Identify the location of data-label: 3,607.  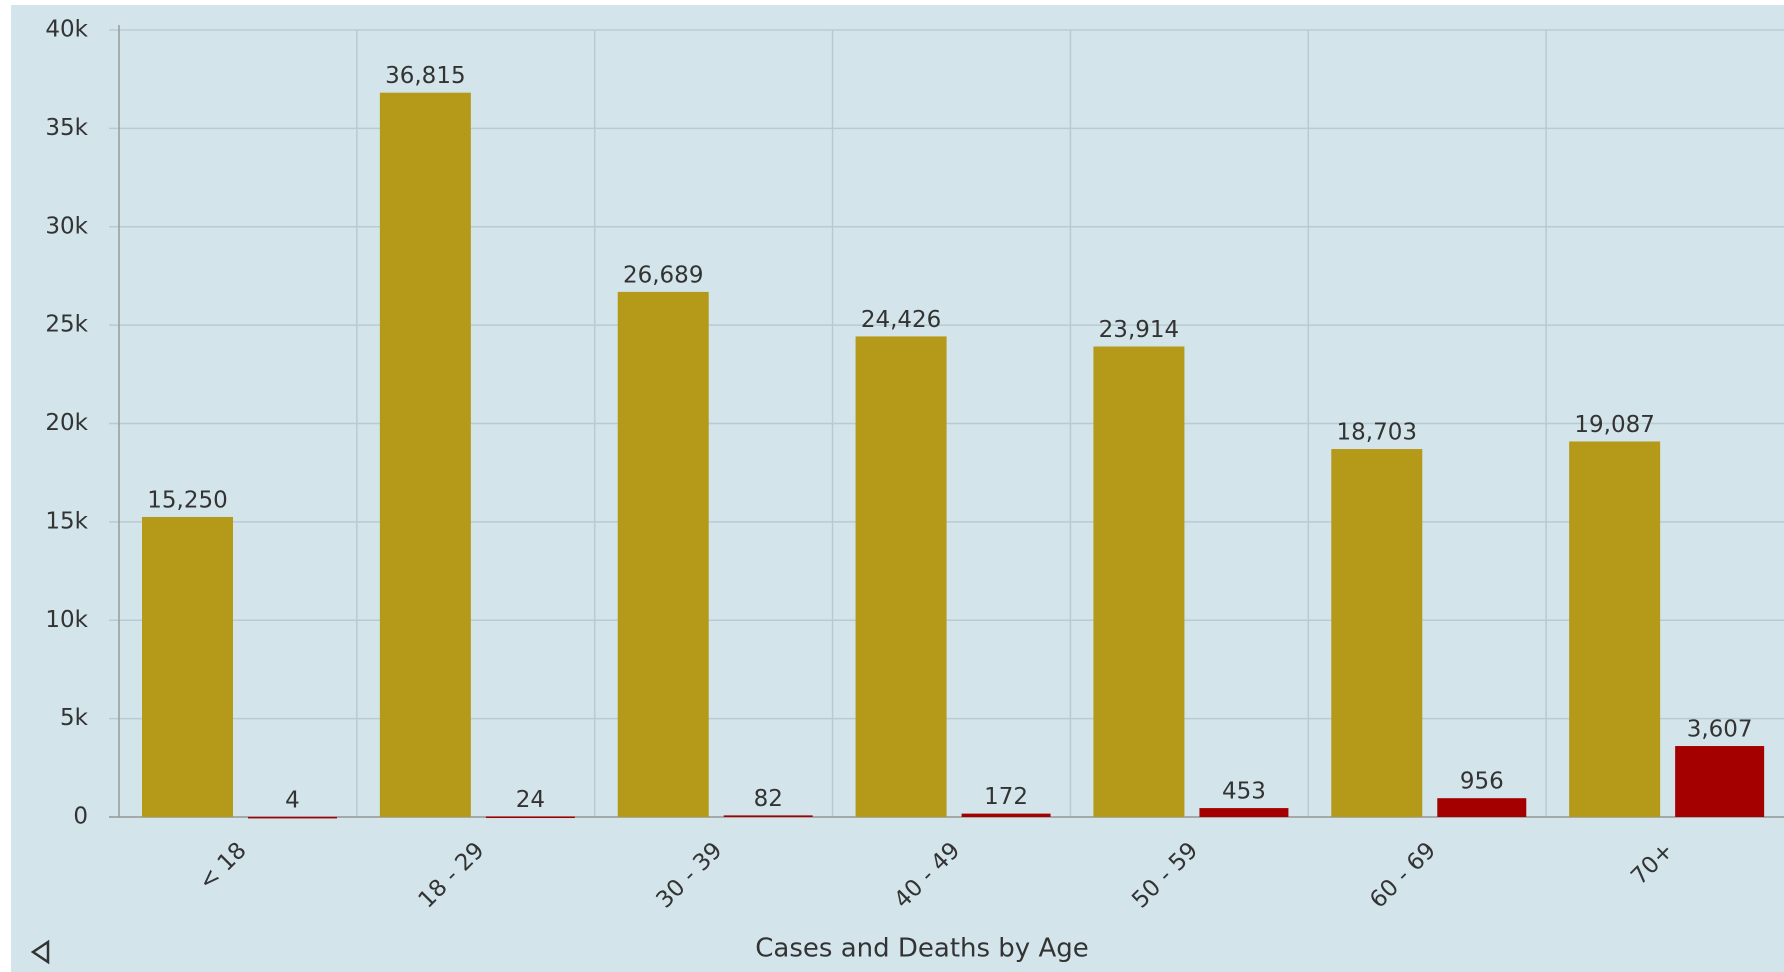
(1720, 730).